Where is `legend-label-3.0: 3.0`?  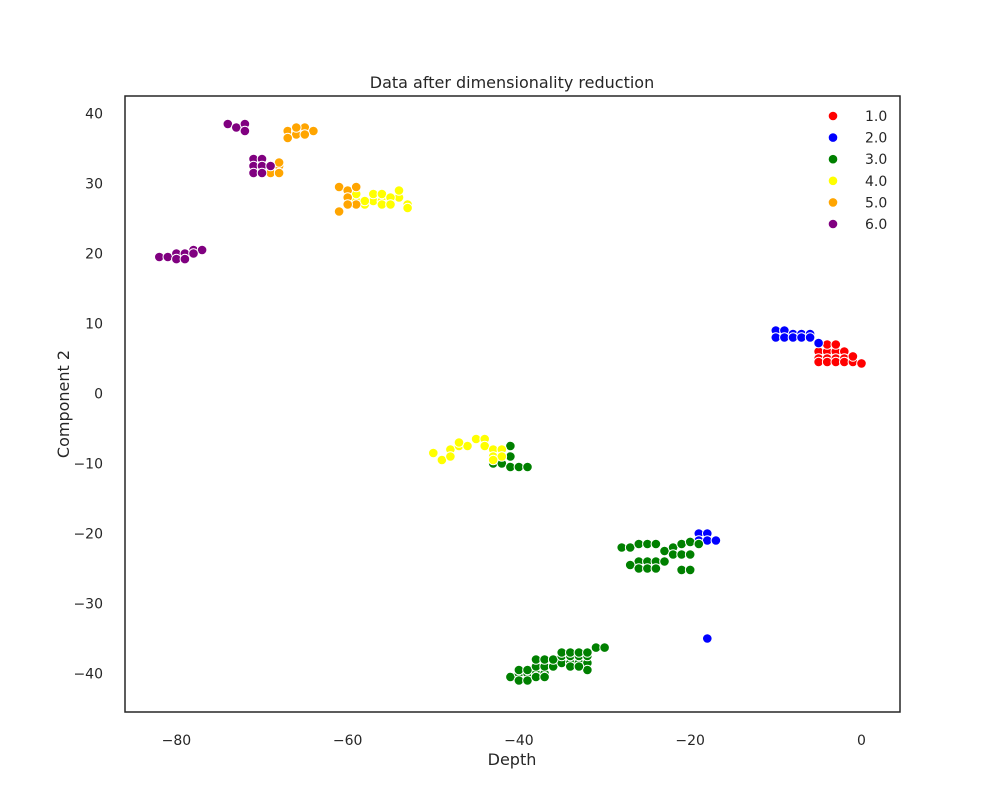
legend-label-3.0: 3.0 is located at coordinates (876, 160).